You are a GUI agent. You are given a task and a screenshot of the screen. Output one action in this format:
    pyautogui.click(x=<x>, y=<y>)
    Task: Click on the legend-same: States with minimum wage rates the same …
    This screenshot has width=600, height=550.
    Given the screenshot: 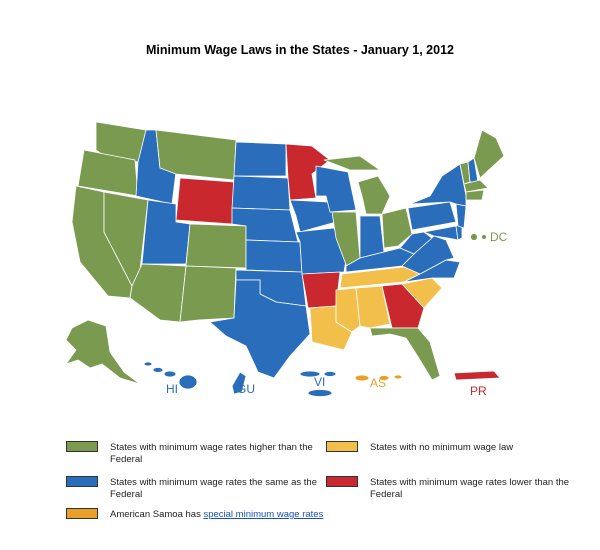 What is the action you would take?
    pyautogui.click(x=213, y=488)
    